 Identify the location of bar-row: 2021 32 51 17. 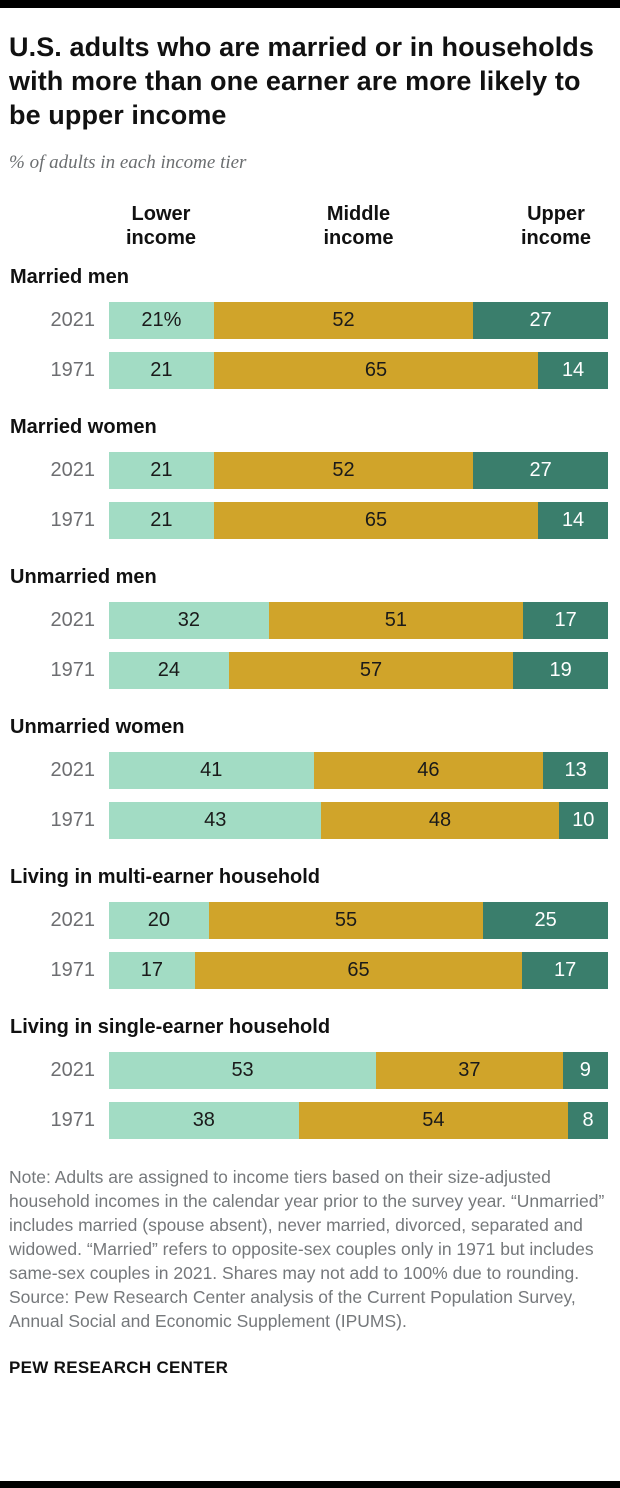
(308, 621).